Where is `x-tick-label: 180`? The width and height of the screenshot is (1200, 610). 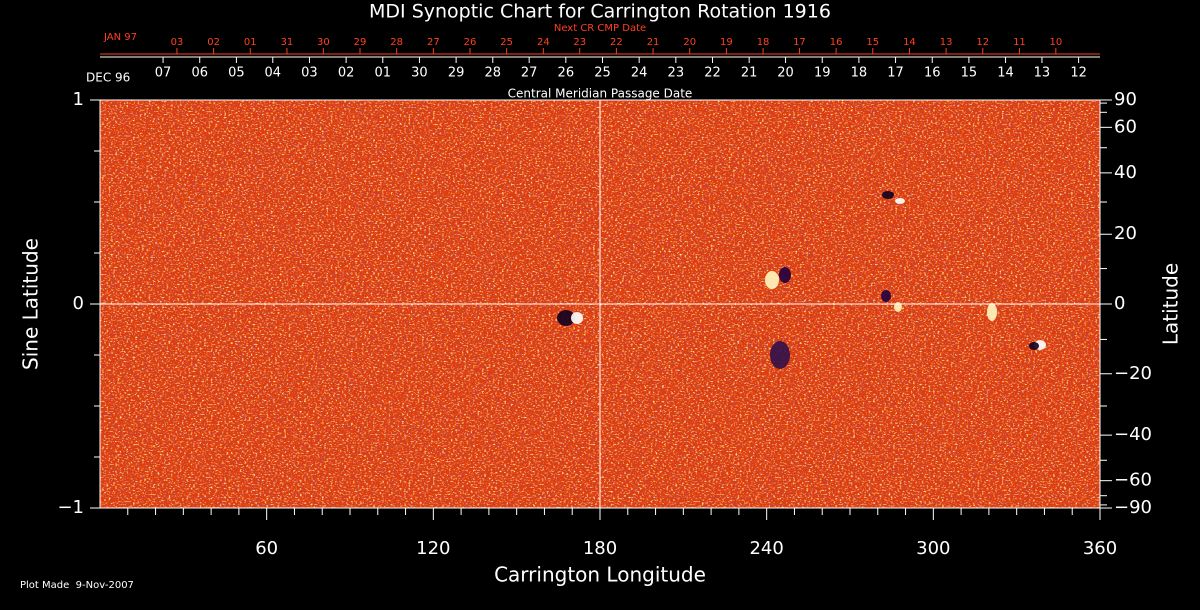
x-tick-label: 180 is located at coordinates (600, 548).